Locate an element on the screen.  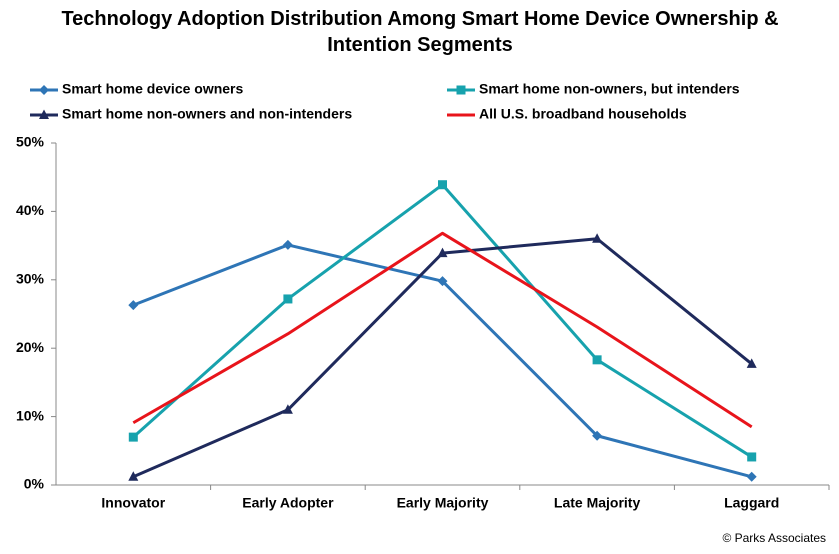
y-tick-label: 20% is located at coordinates (30, 347).